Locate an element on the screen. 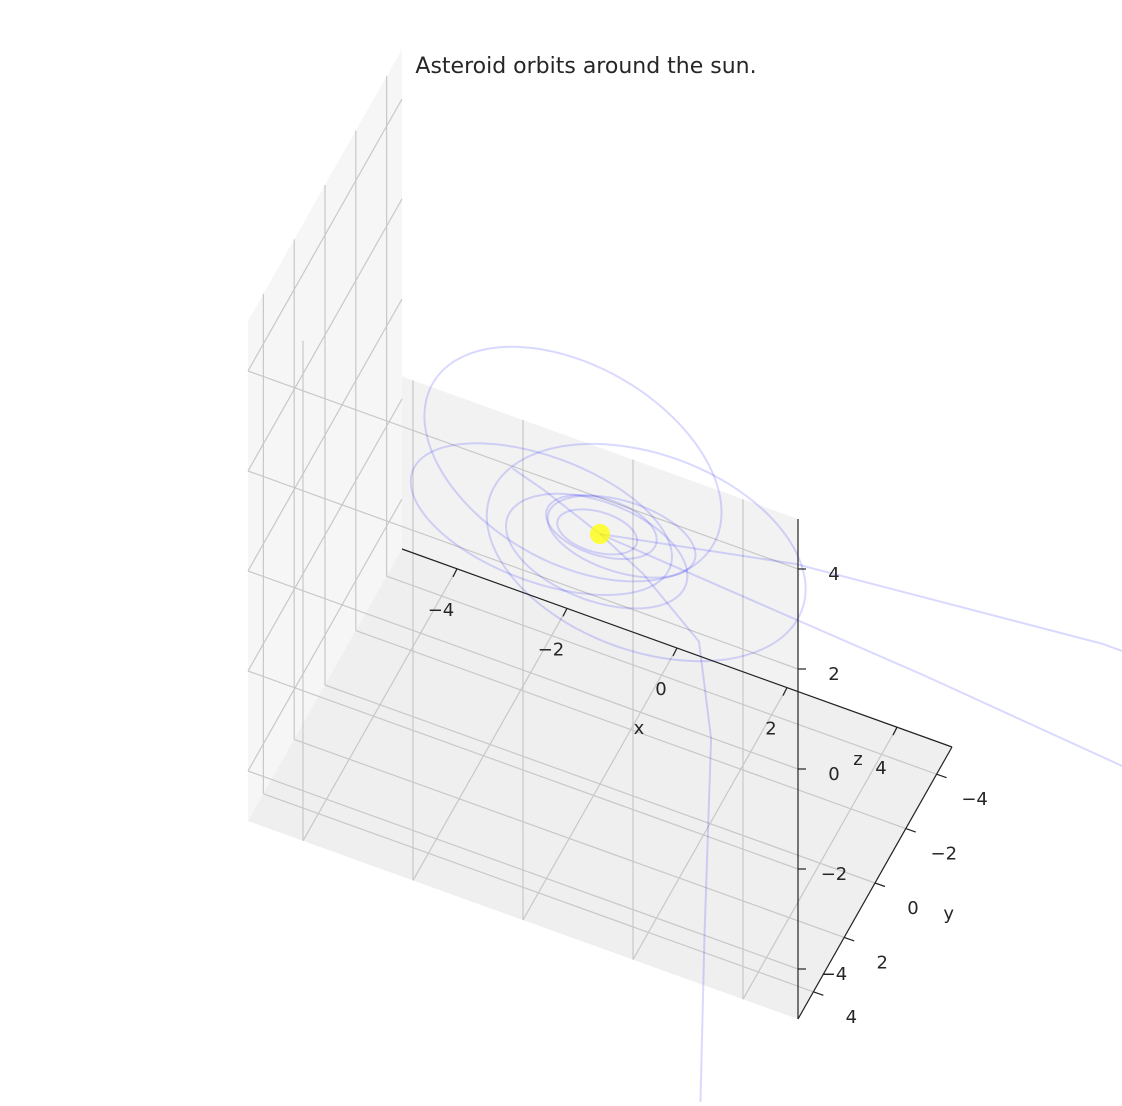 The height and width of the screenshot is (1106, 1122). chart-title: Asteroid orbits around the sun. is located at coordinates (586, 66).